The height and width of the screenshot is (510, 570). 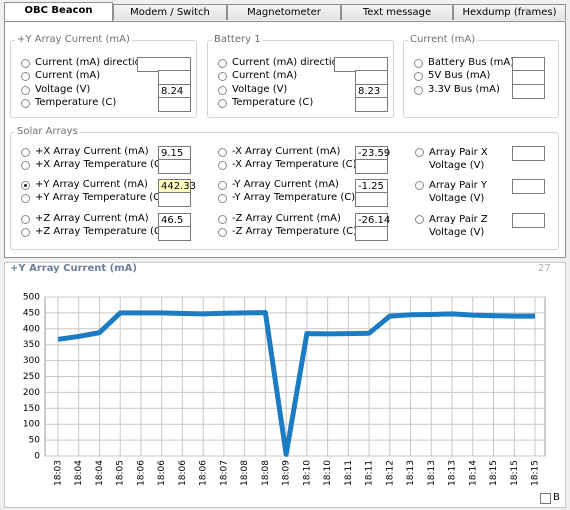 What do you see at coordinates (556, 497) in the screenshot?
I see `checkbox-label: B` at bounding box center [556, 497].